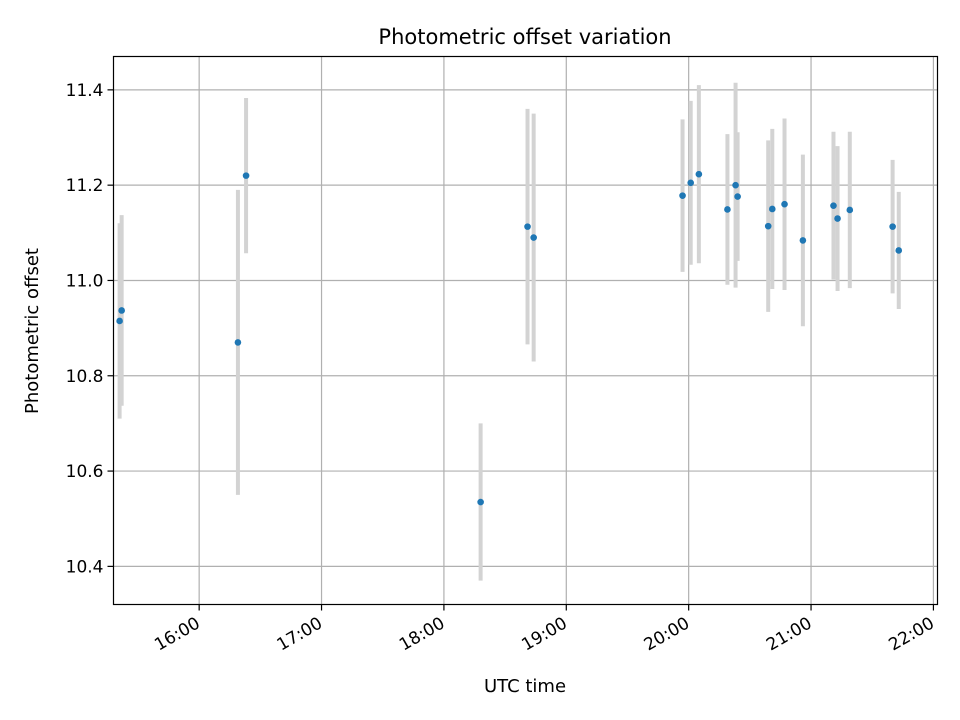 Image resolution: width=960 pixels, height=720 pixels. Describe the element at coordinates (85, 186) in the screenshot. I see `y-tick-label: 11.2` at that location.